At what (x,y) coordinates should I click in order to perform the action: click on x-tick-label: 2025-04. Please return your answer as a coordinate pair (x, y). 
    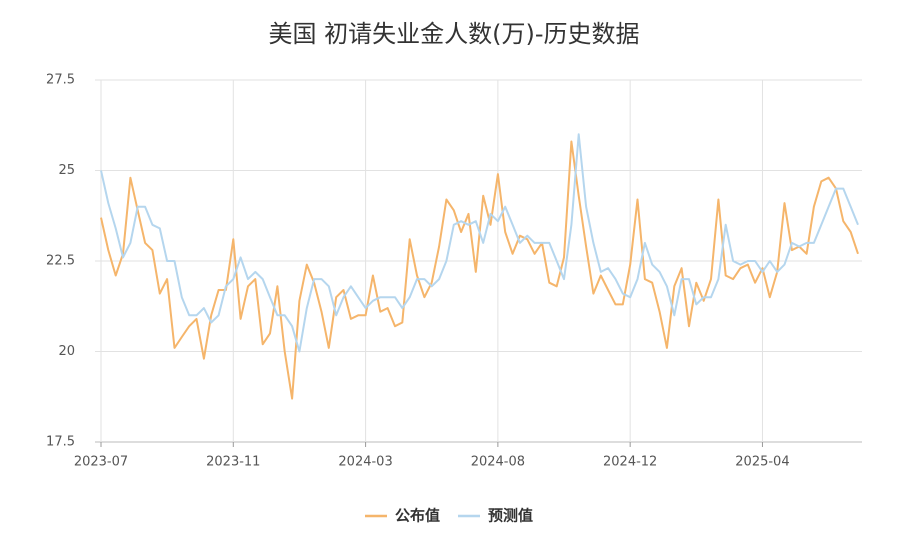
    Looking at the image, I should click on (762, 462).